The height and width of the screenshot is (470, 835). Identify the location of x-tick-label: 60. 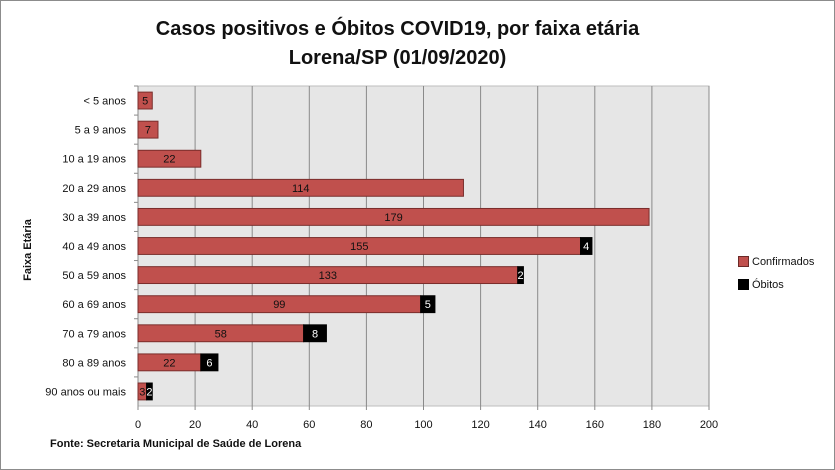
(309, 425).